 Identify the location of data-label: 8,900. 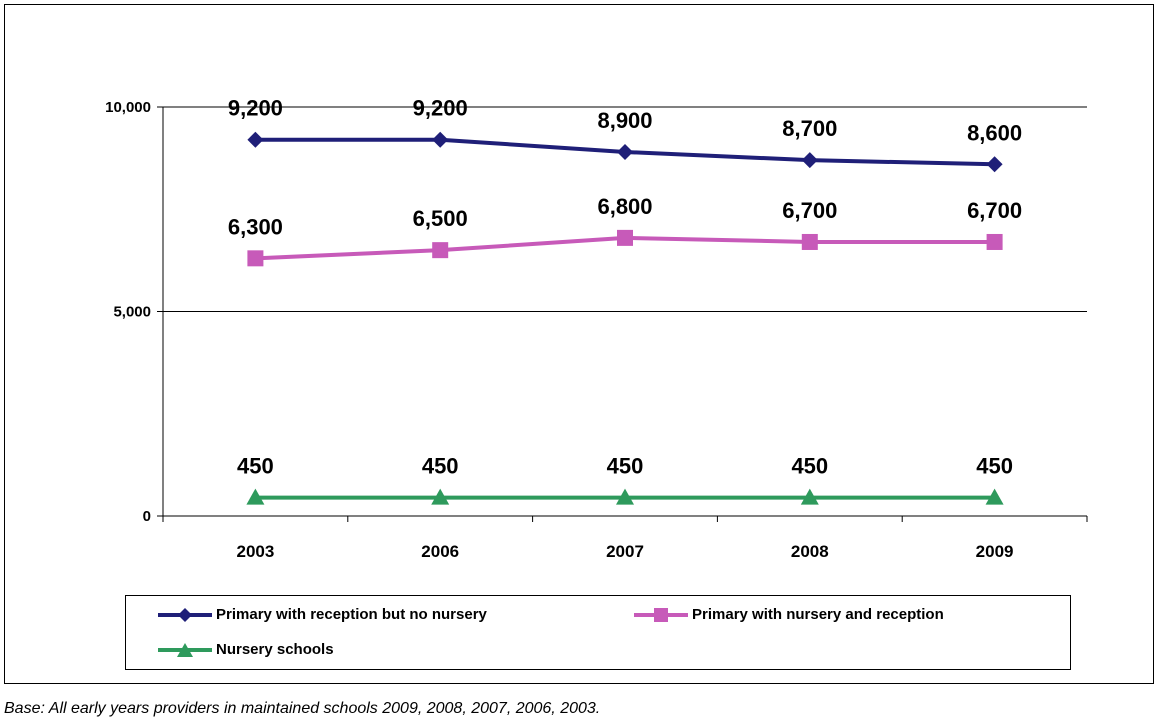
(624, 120).